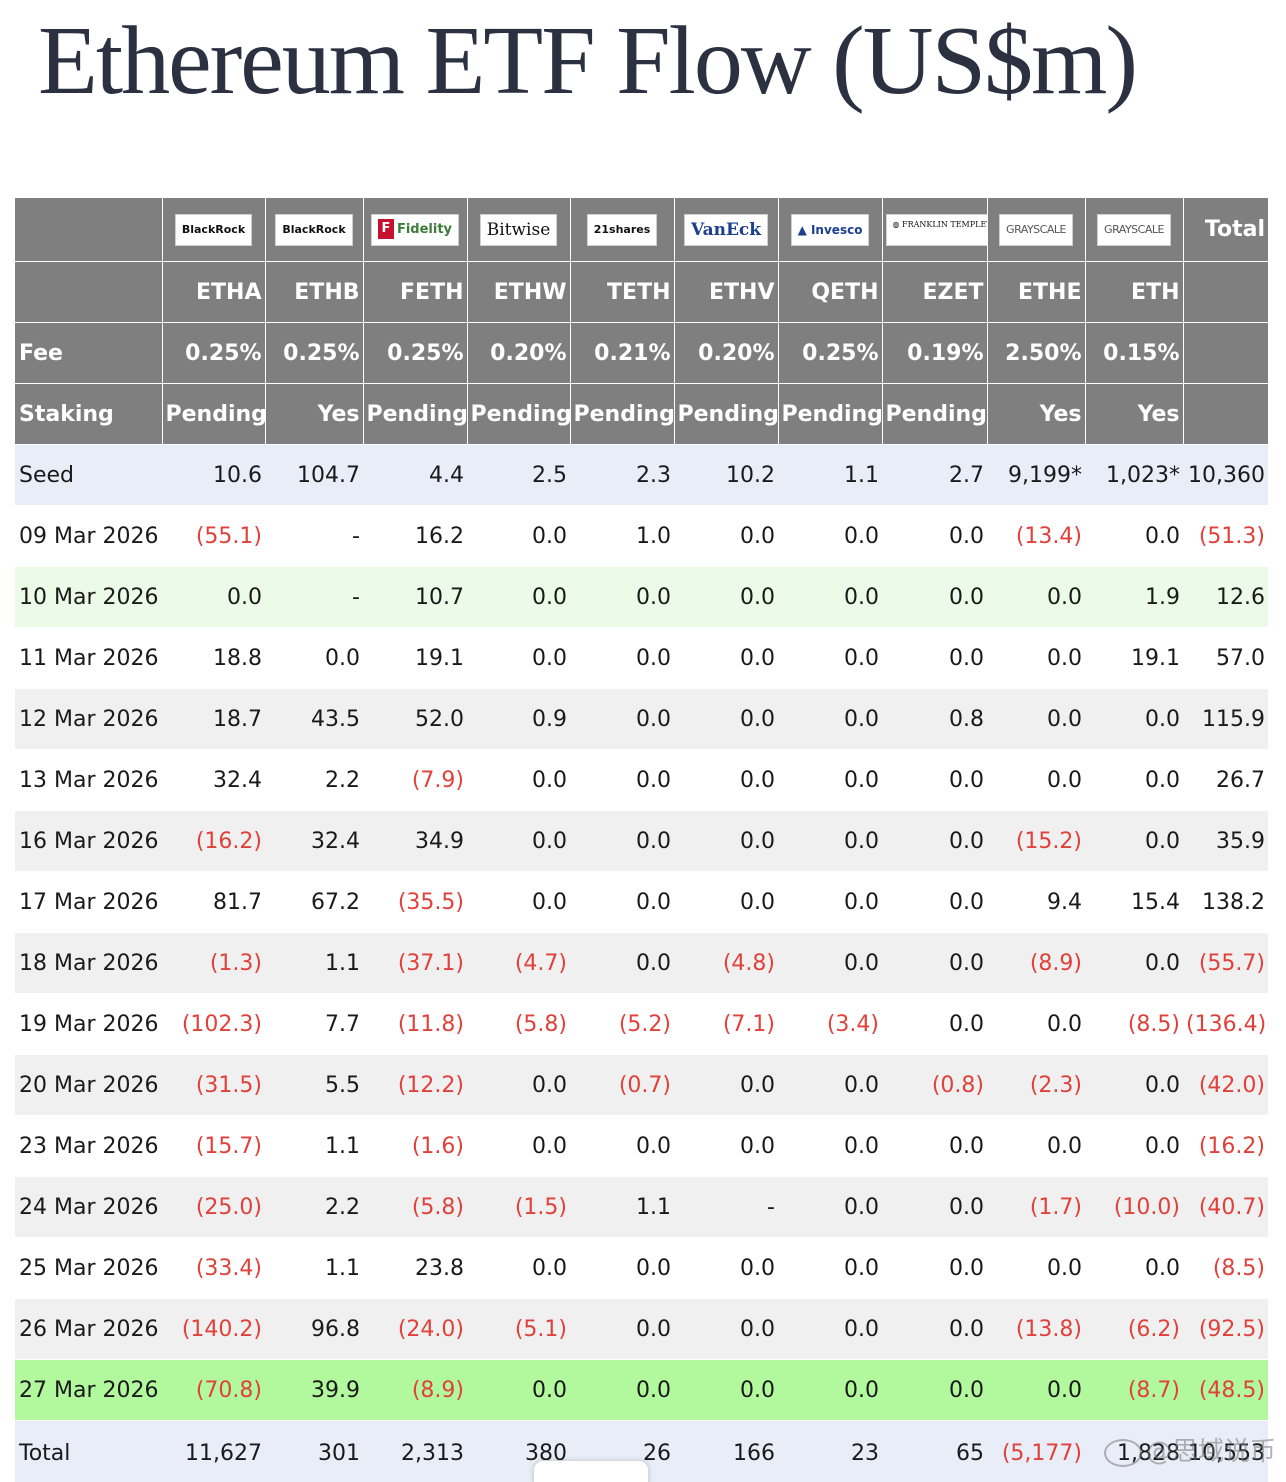  I want to click on row-total-cell: 115.9, so click(1225, 719).